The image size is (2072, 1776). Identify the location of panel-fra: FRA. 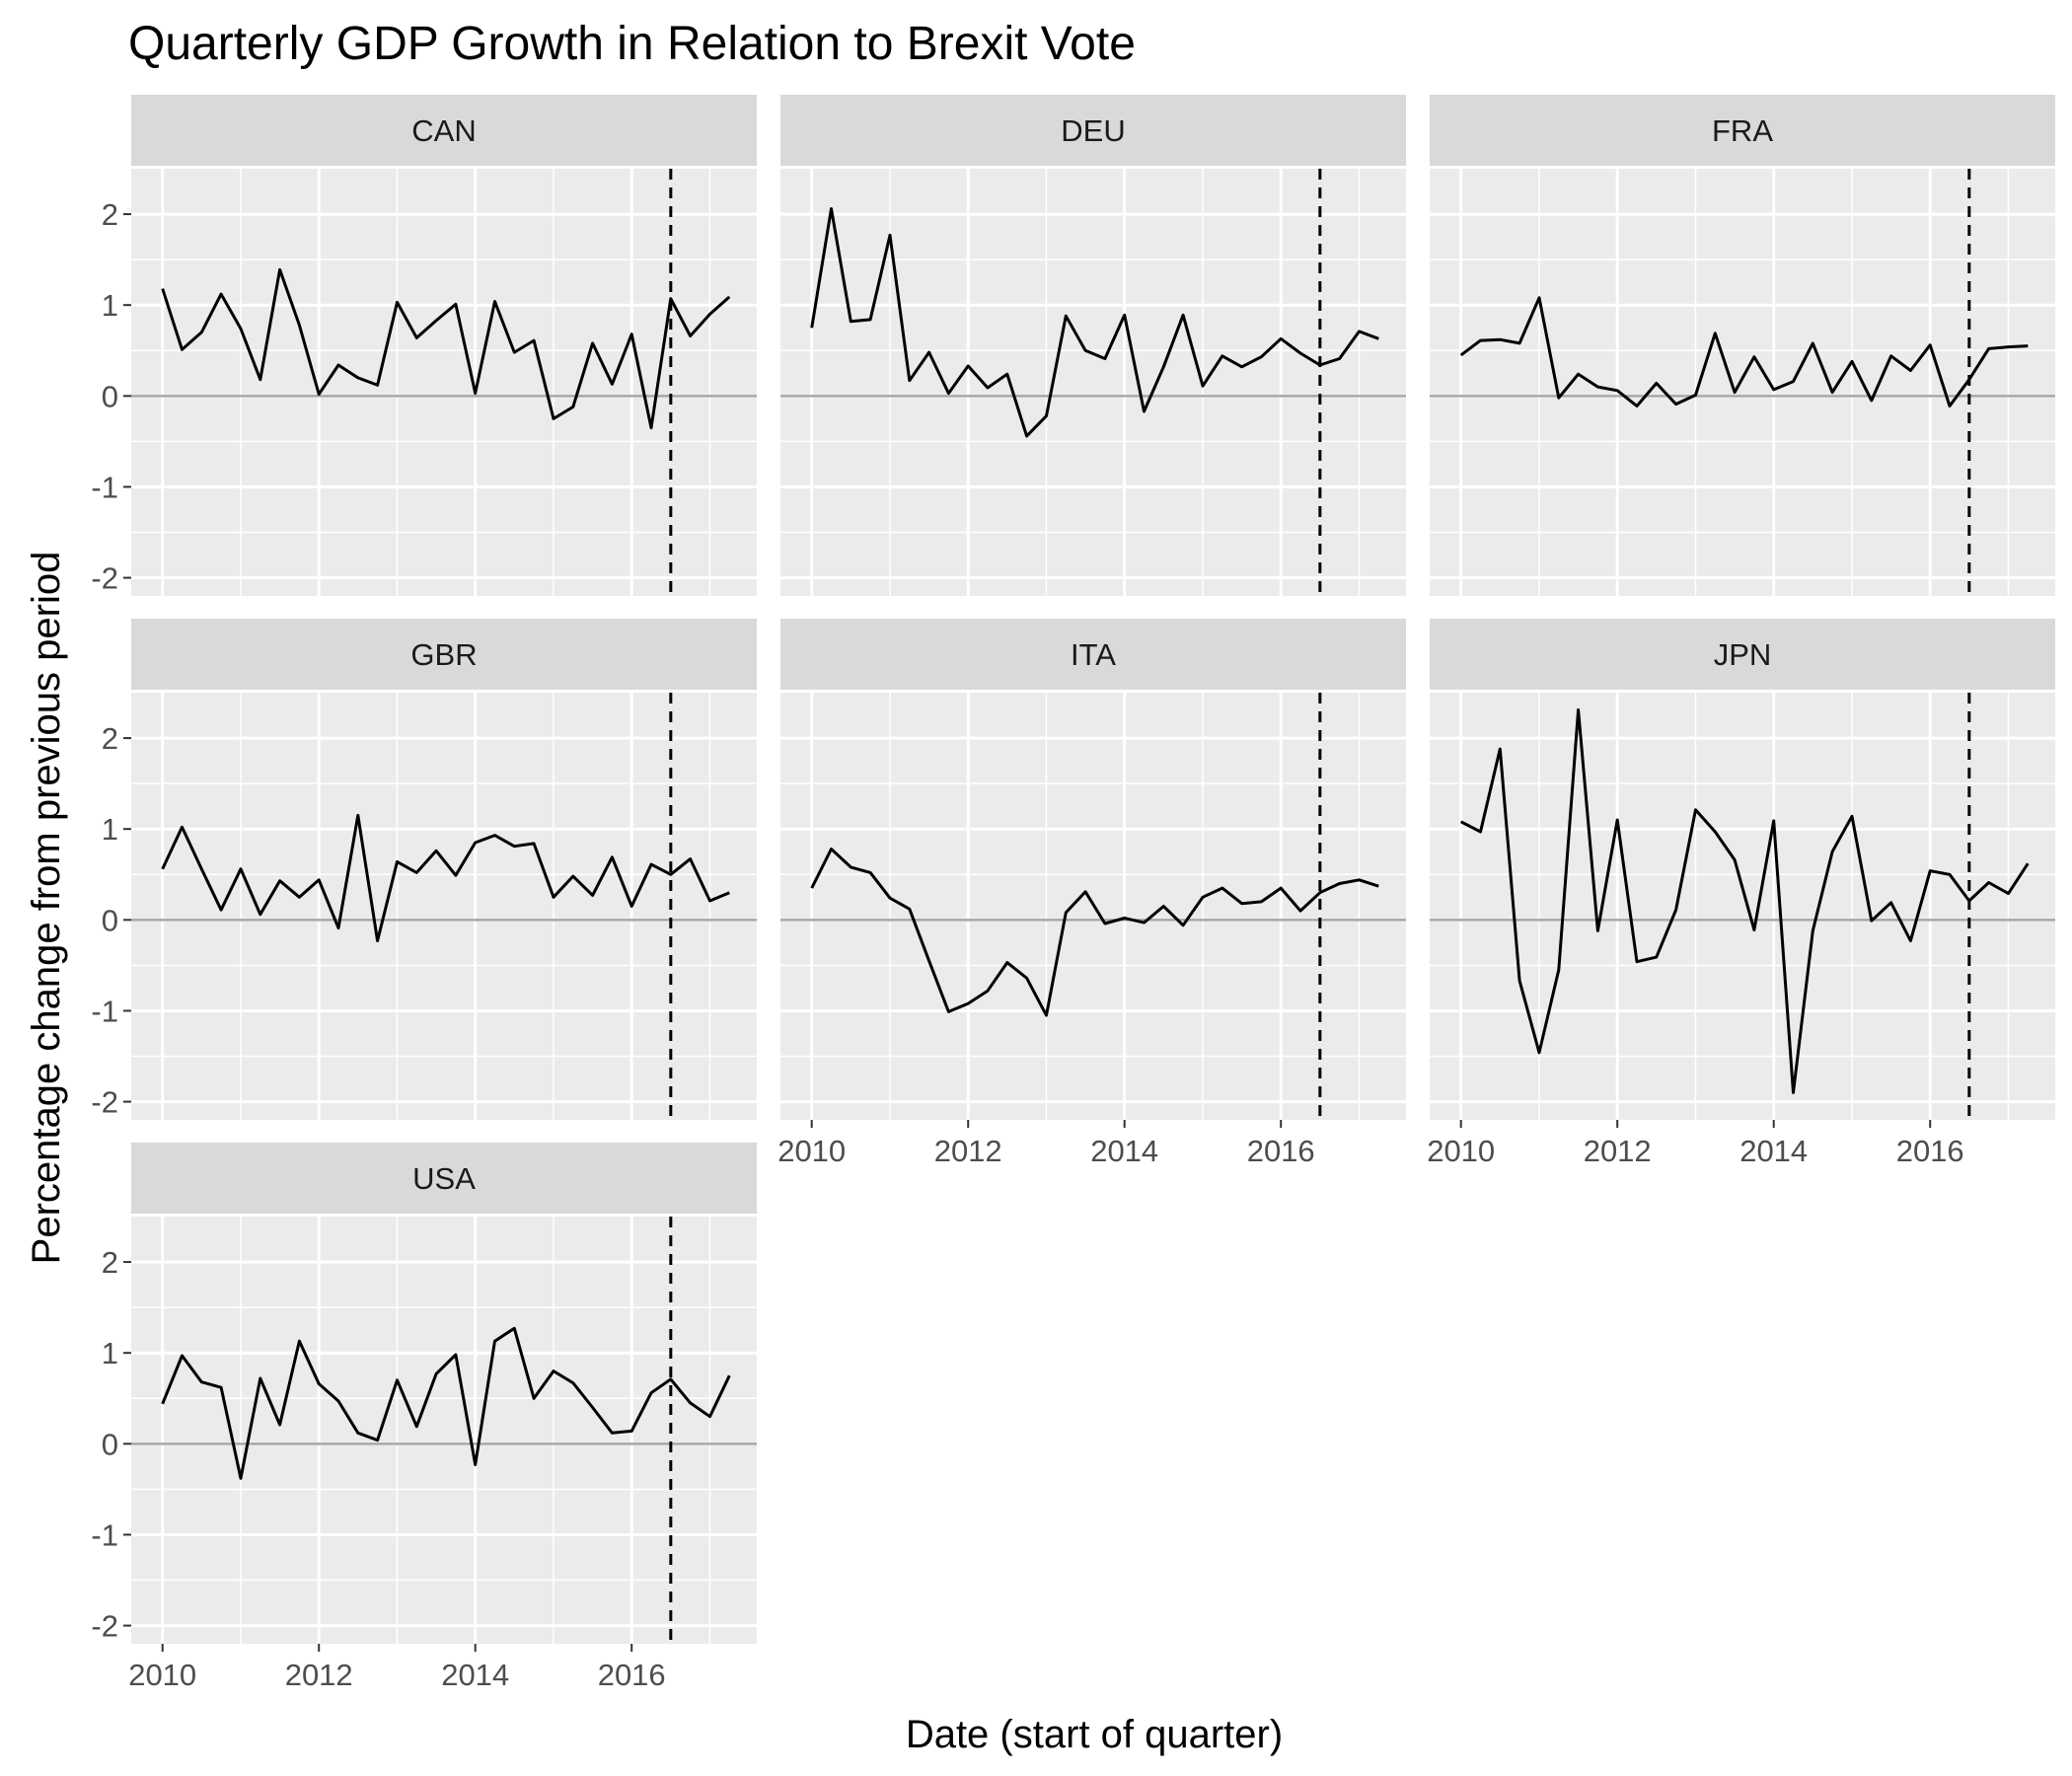
(1743, 346).